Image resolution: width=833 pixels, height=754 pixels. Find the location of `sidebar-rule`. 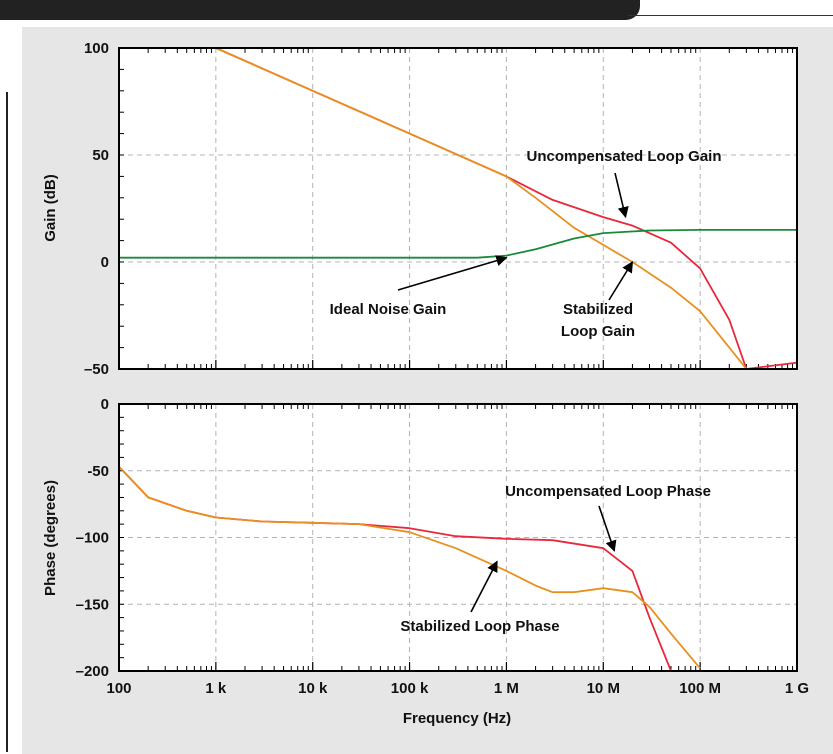

sidebar-rule is located at coordinates (7, 422).